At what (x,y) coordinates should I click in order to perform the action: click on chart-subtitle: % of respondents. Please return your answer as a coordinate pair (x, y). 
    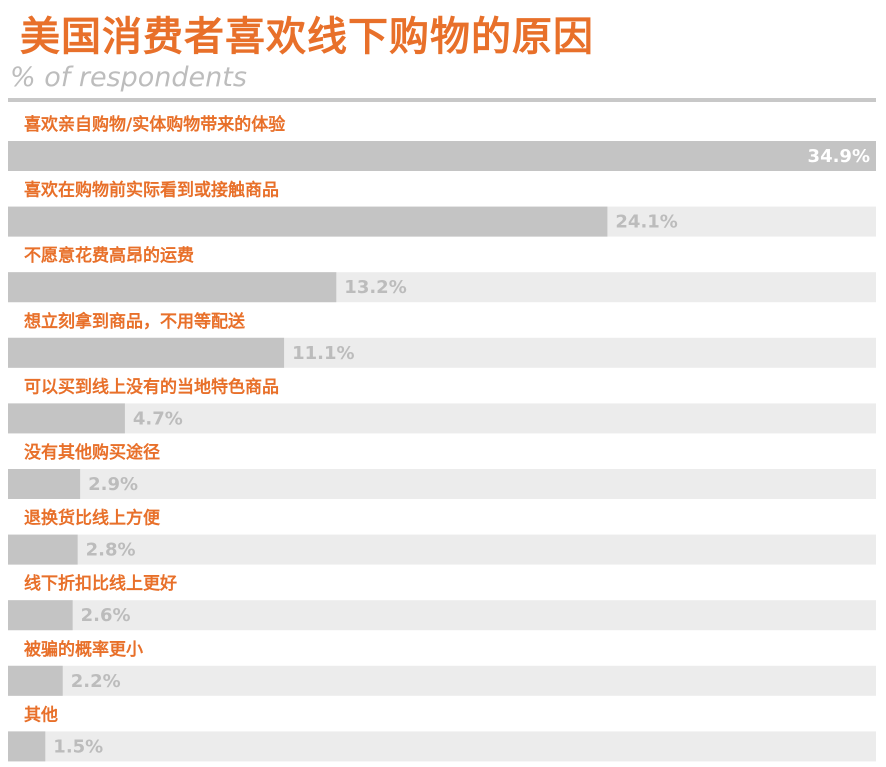
    Looking at the image, I should click on (128, 77).